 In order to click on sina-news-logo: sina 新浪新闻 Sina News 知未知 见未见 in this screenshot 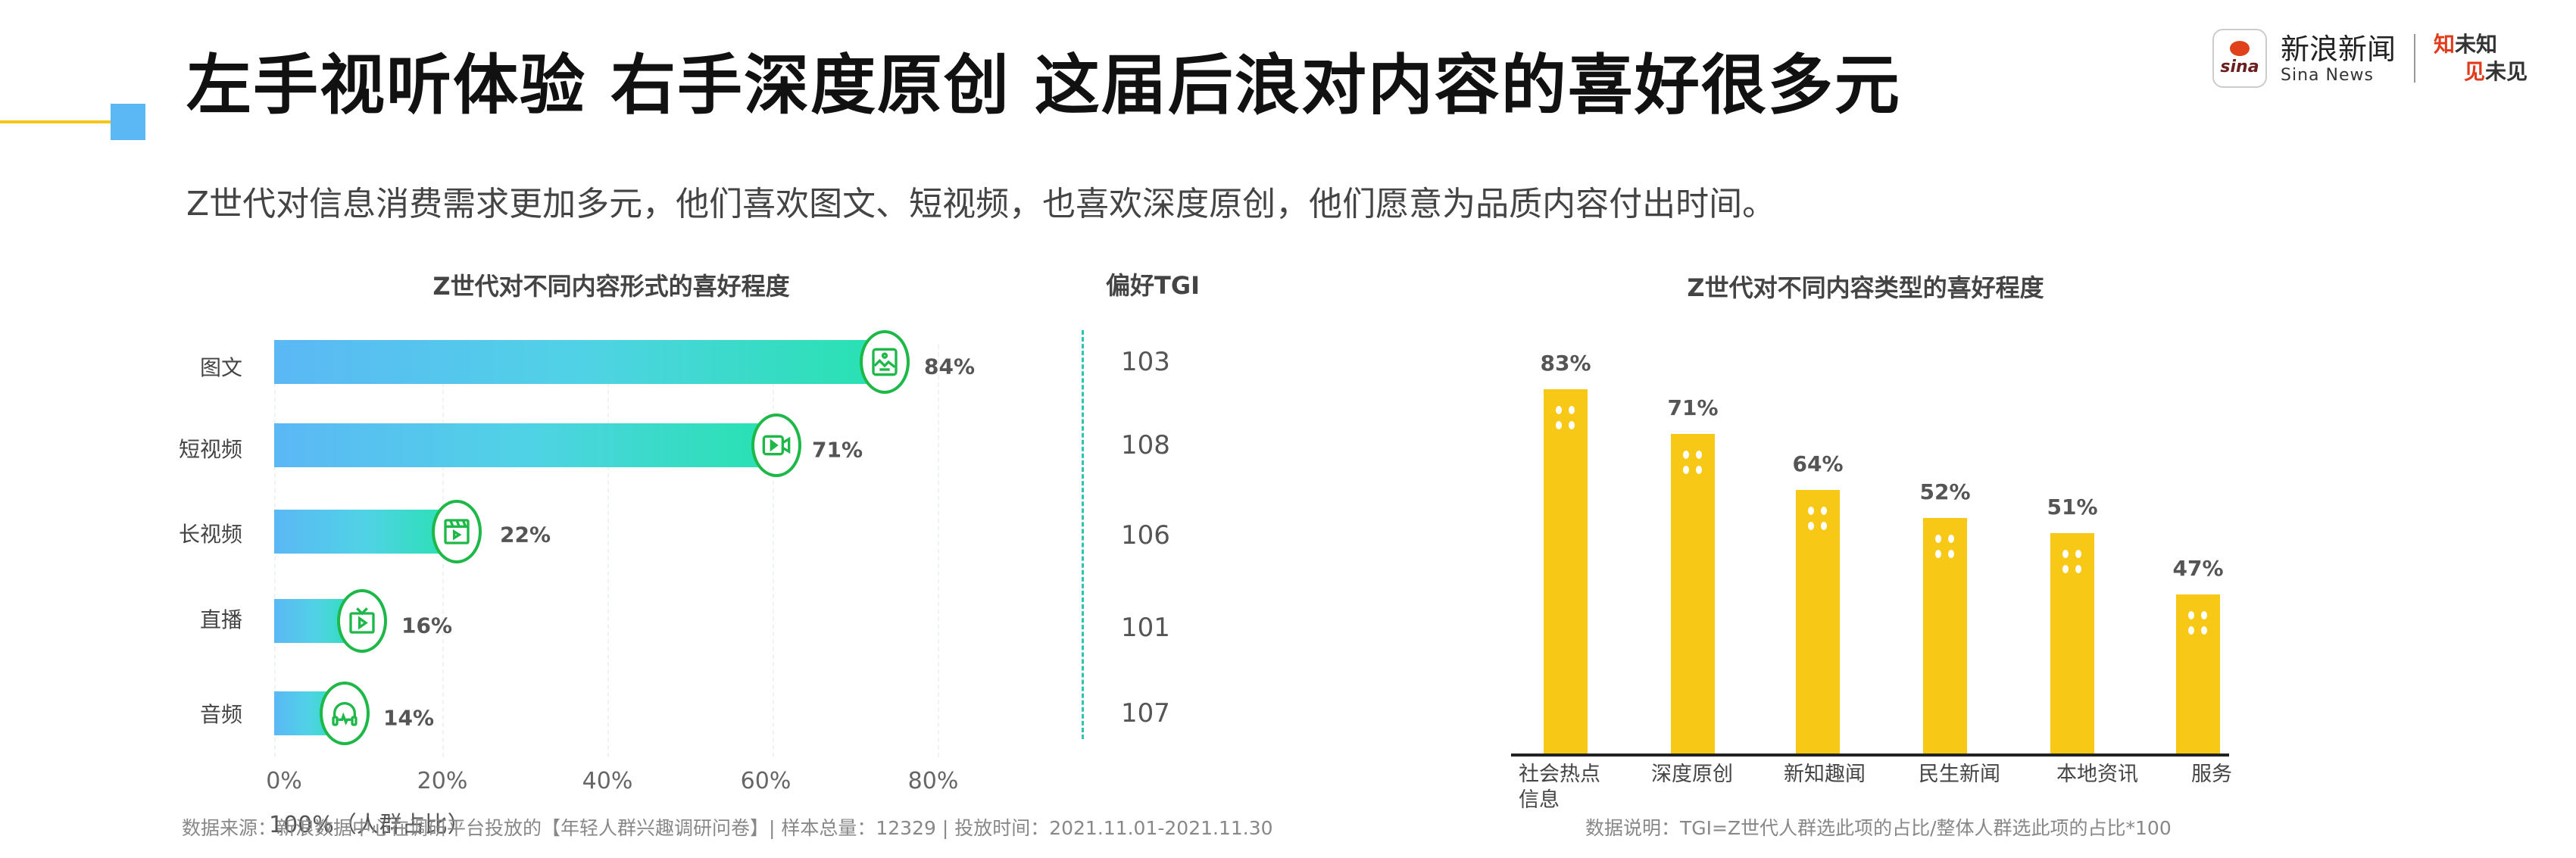, I will do `click(2370, 58)`.